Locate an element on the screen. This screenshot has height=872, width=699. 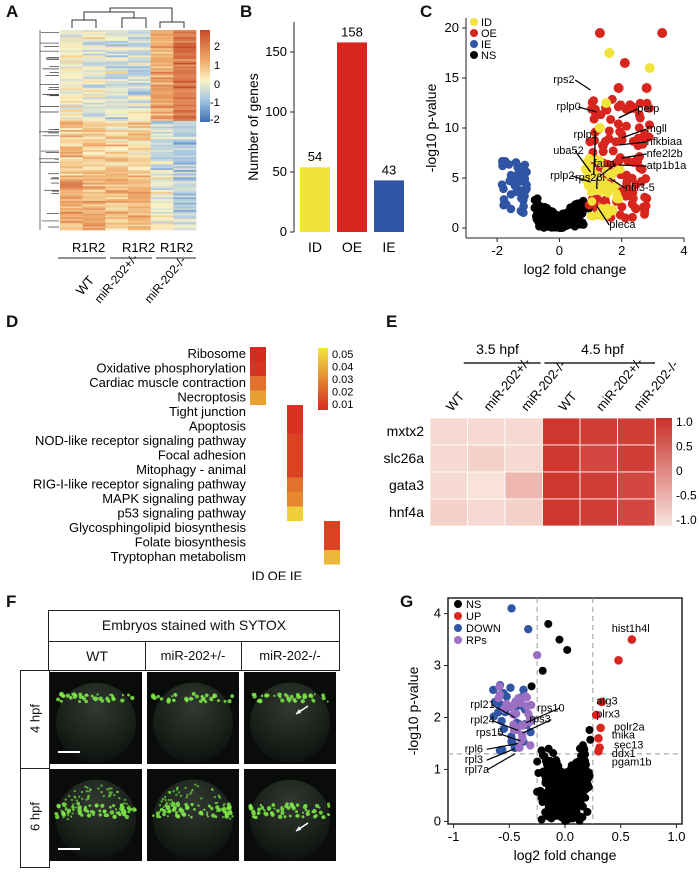
gene-label: hist1h4l is located at coordinates (631, 629).